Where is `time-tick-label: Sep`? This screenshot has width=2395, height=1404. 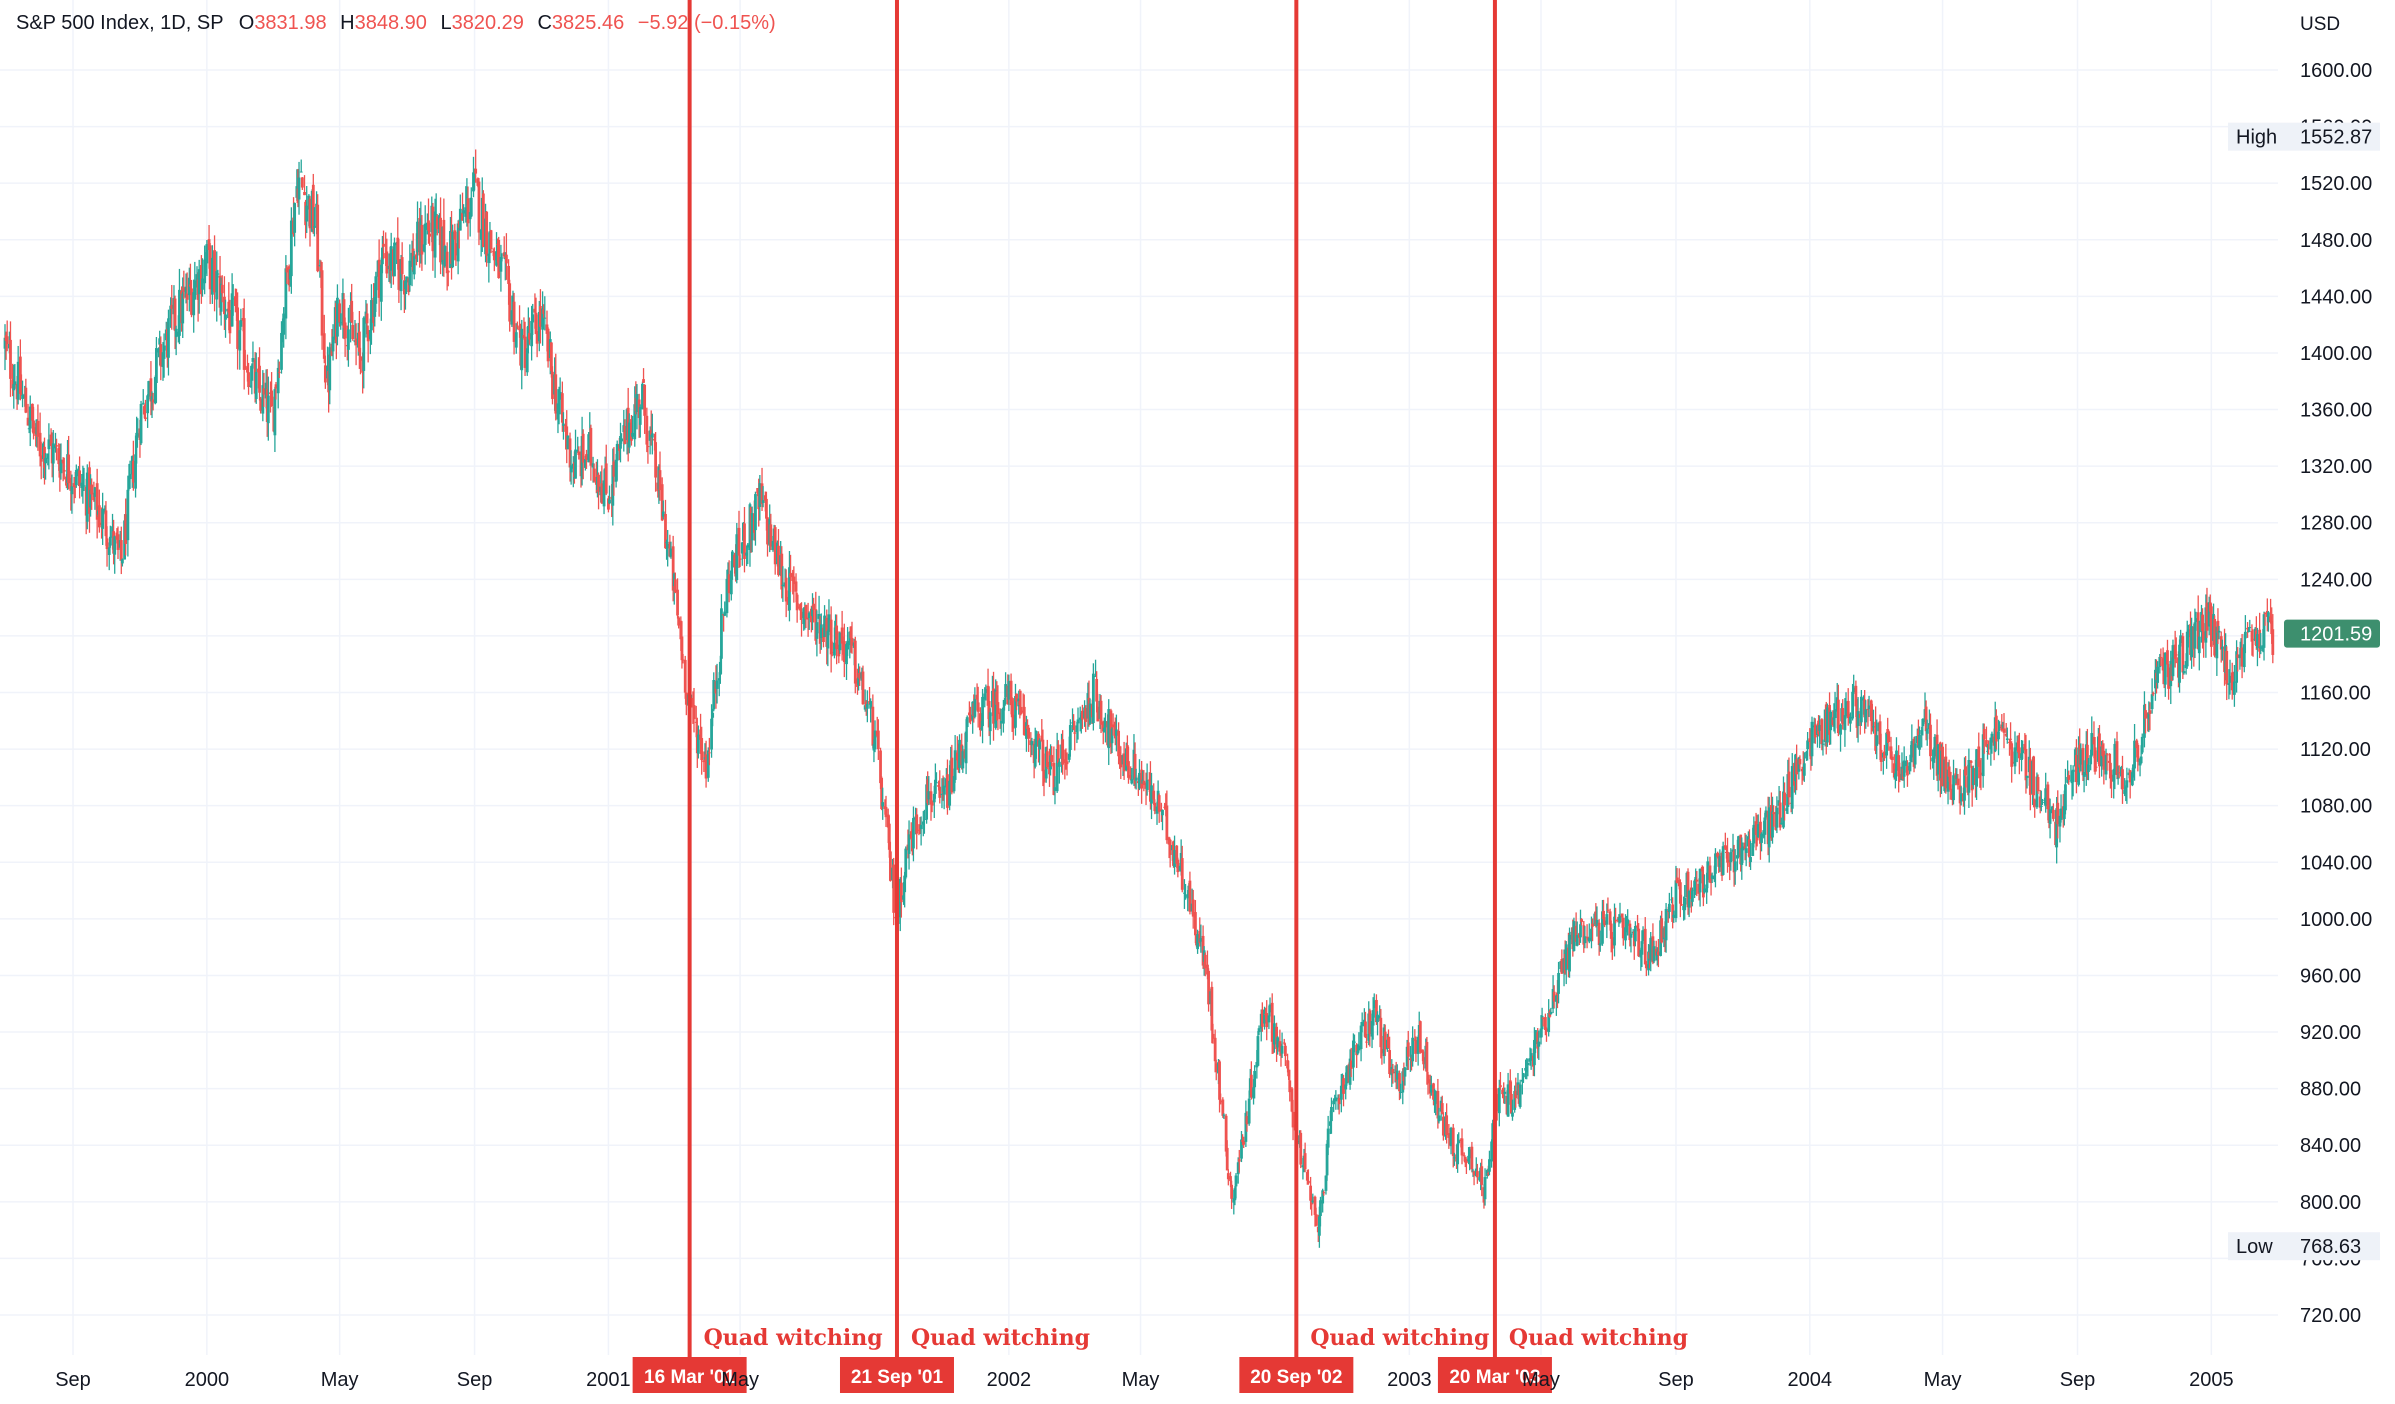
time-tick-label: Sep is located at coordinates (73, 1380).